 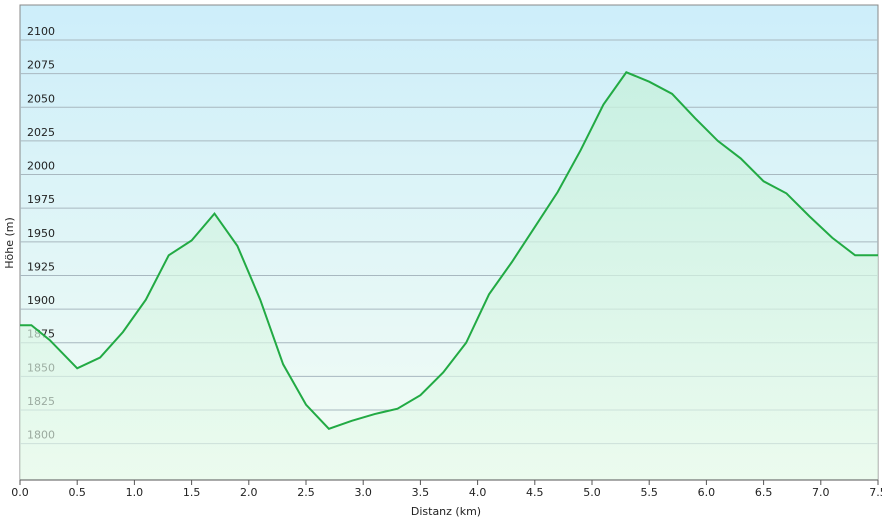 I want to click on y-tick-label: 1900, so click(x=41, y=300).